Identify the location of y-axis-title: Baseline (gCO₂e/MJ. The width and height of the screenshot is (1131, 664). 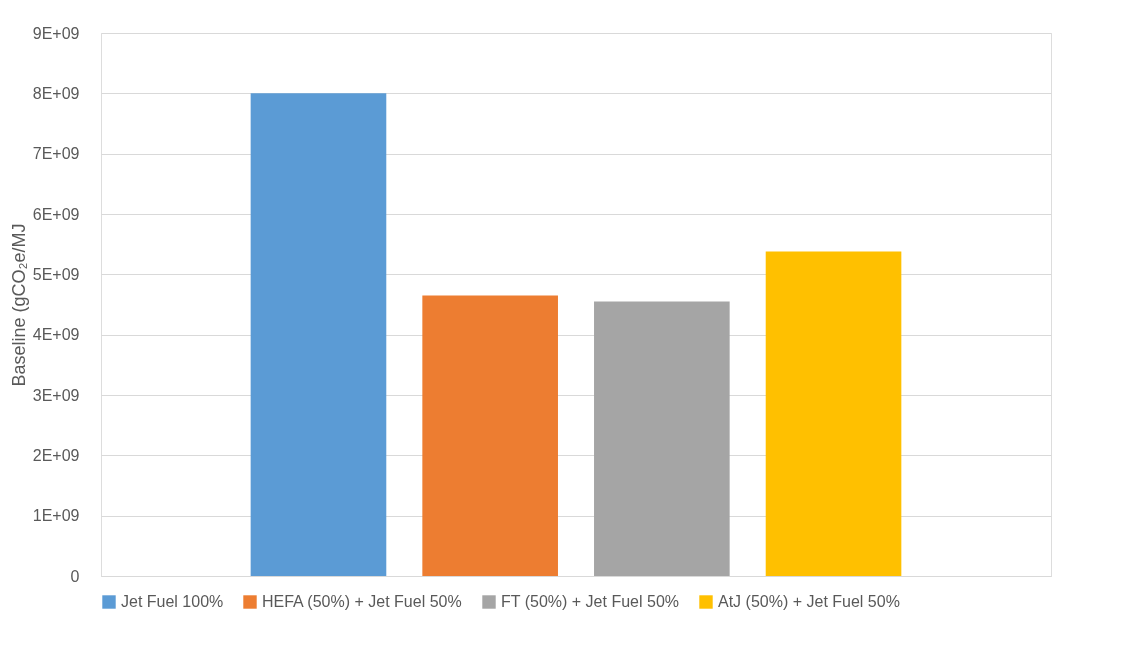
(18, 305).